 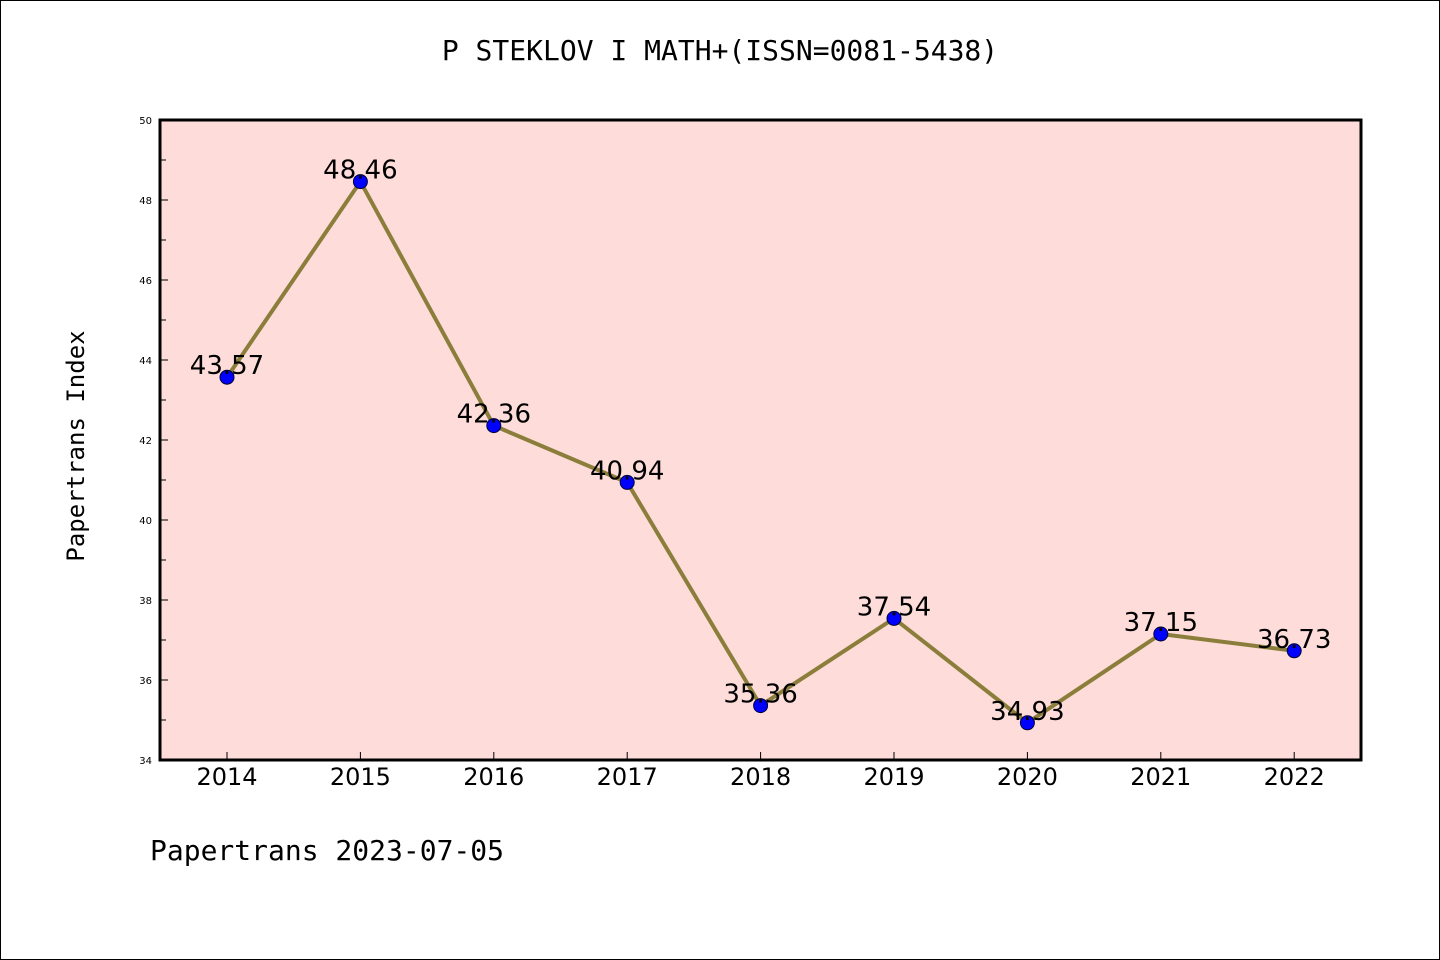 What do you see at coordinates (893, 777) in the screenshot?
I see `x-tick-label: 2019` at bounding box center [893, 777].